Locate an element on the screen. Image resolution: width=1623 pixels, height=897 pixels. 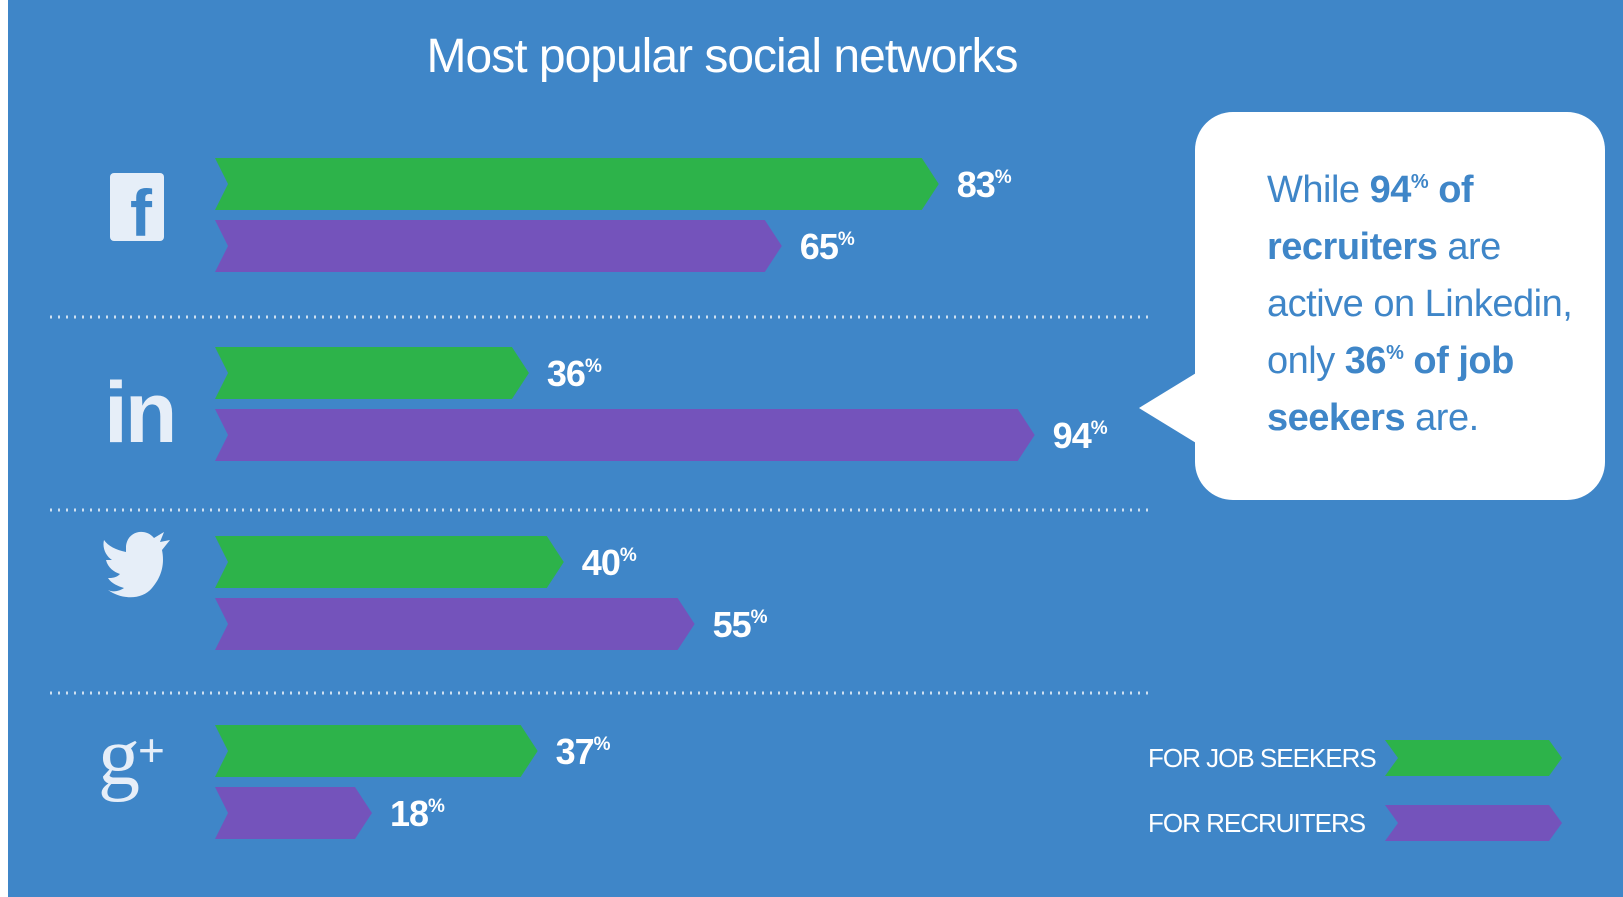
chart-title: Most popular social networks is located at coordinates (722, 56).